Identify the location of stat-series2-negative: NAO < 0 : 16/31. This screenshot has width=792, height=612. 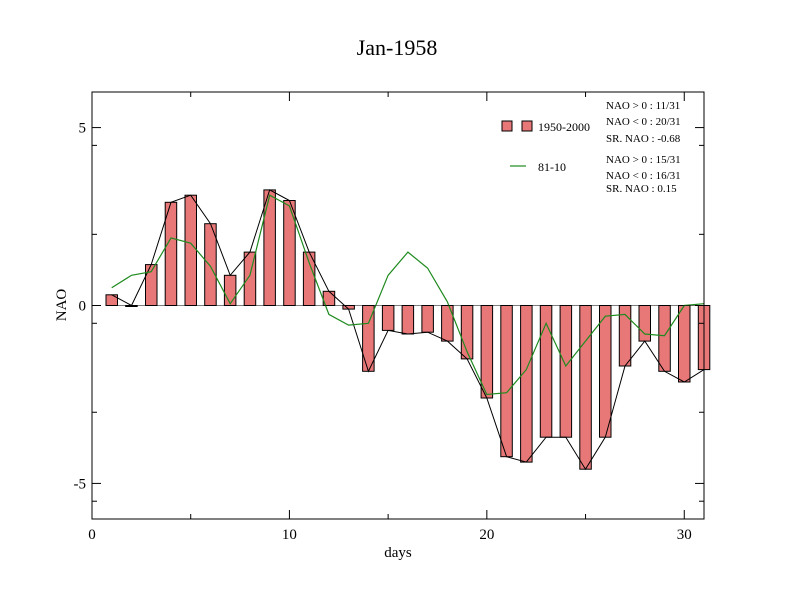
(643, 176).